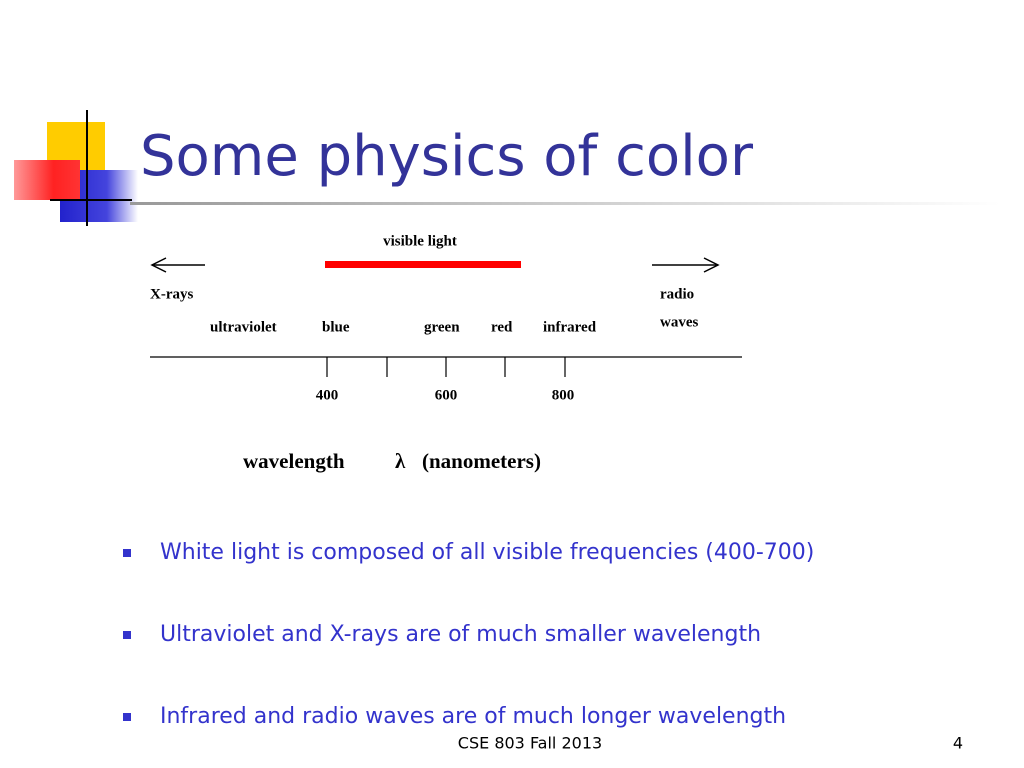  Describe the element at coordinates (530, 743) in the screenshot. I see `footer-text: CSE 803 Fall 2013` at that location.